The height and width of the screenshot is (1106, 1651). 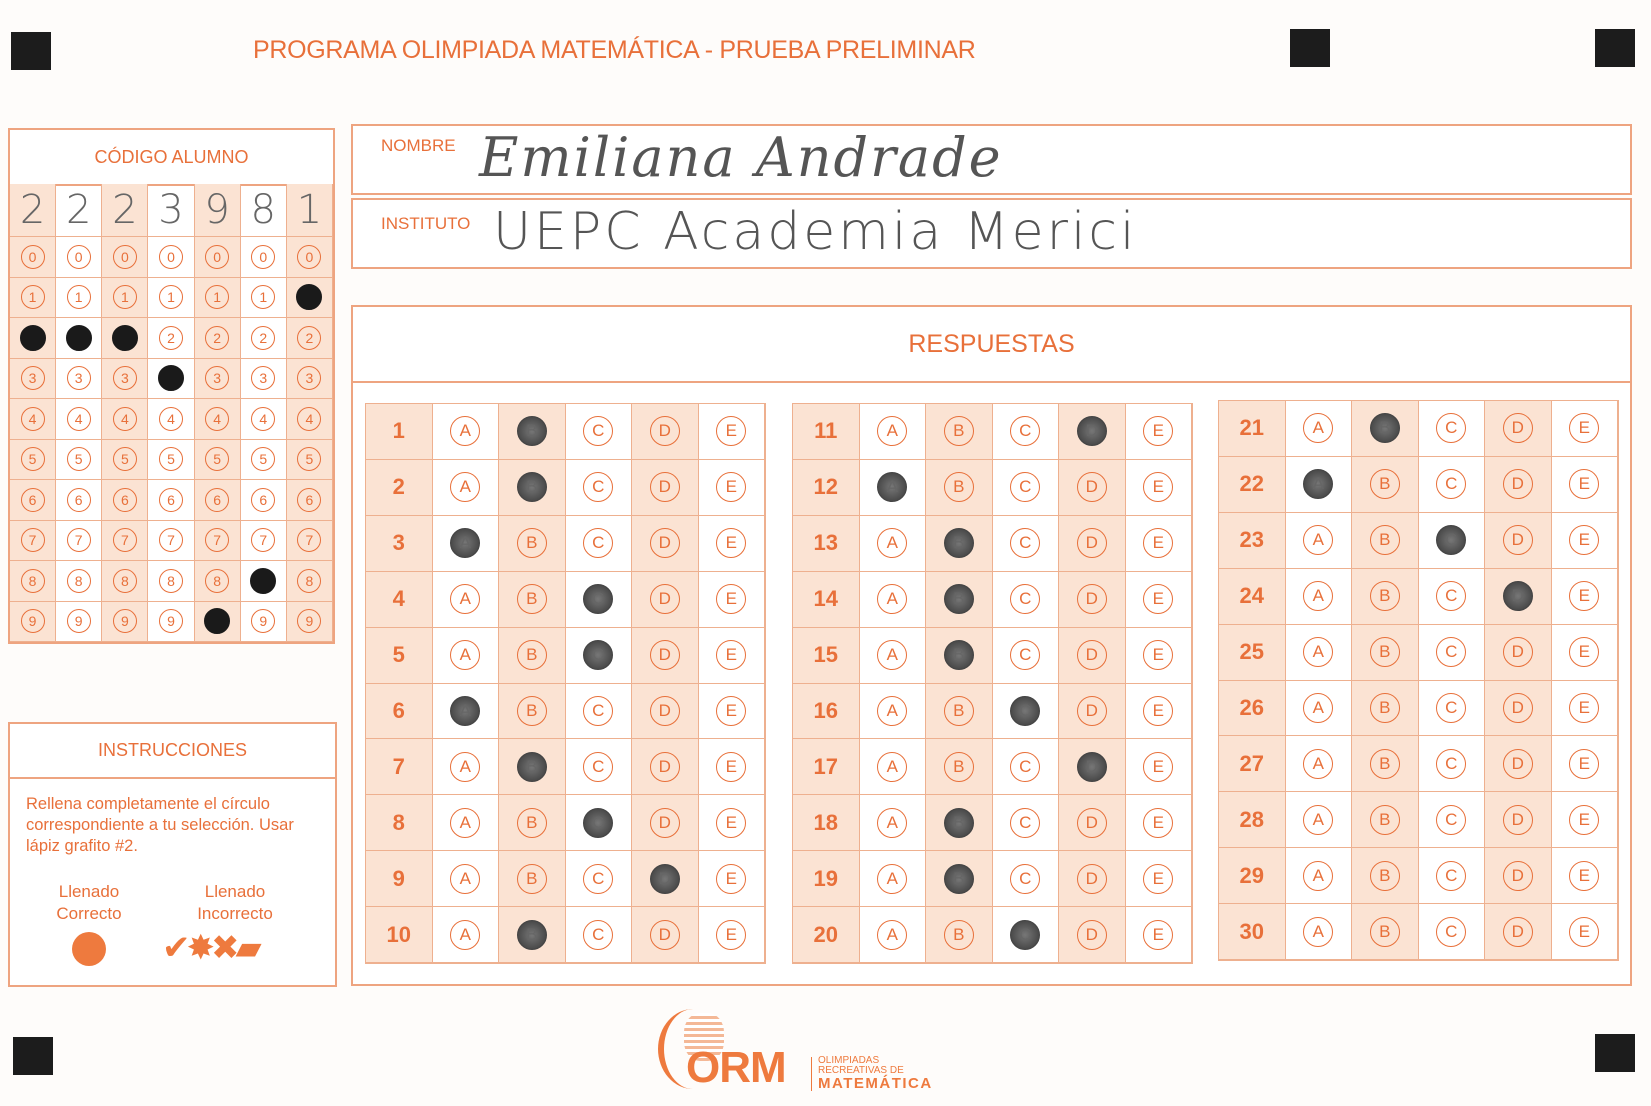 I want to click on code-written-cell: 2, so click(x=79, y=210).